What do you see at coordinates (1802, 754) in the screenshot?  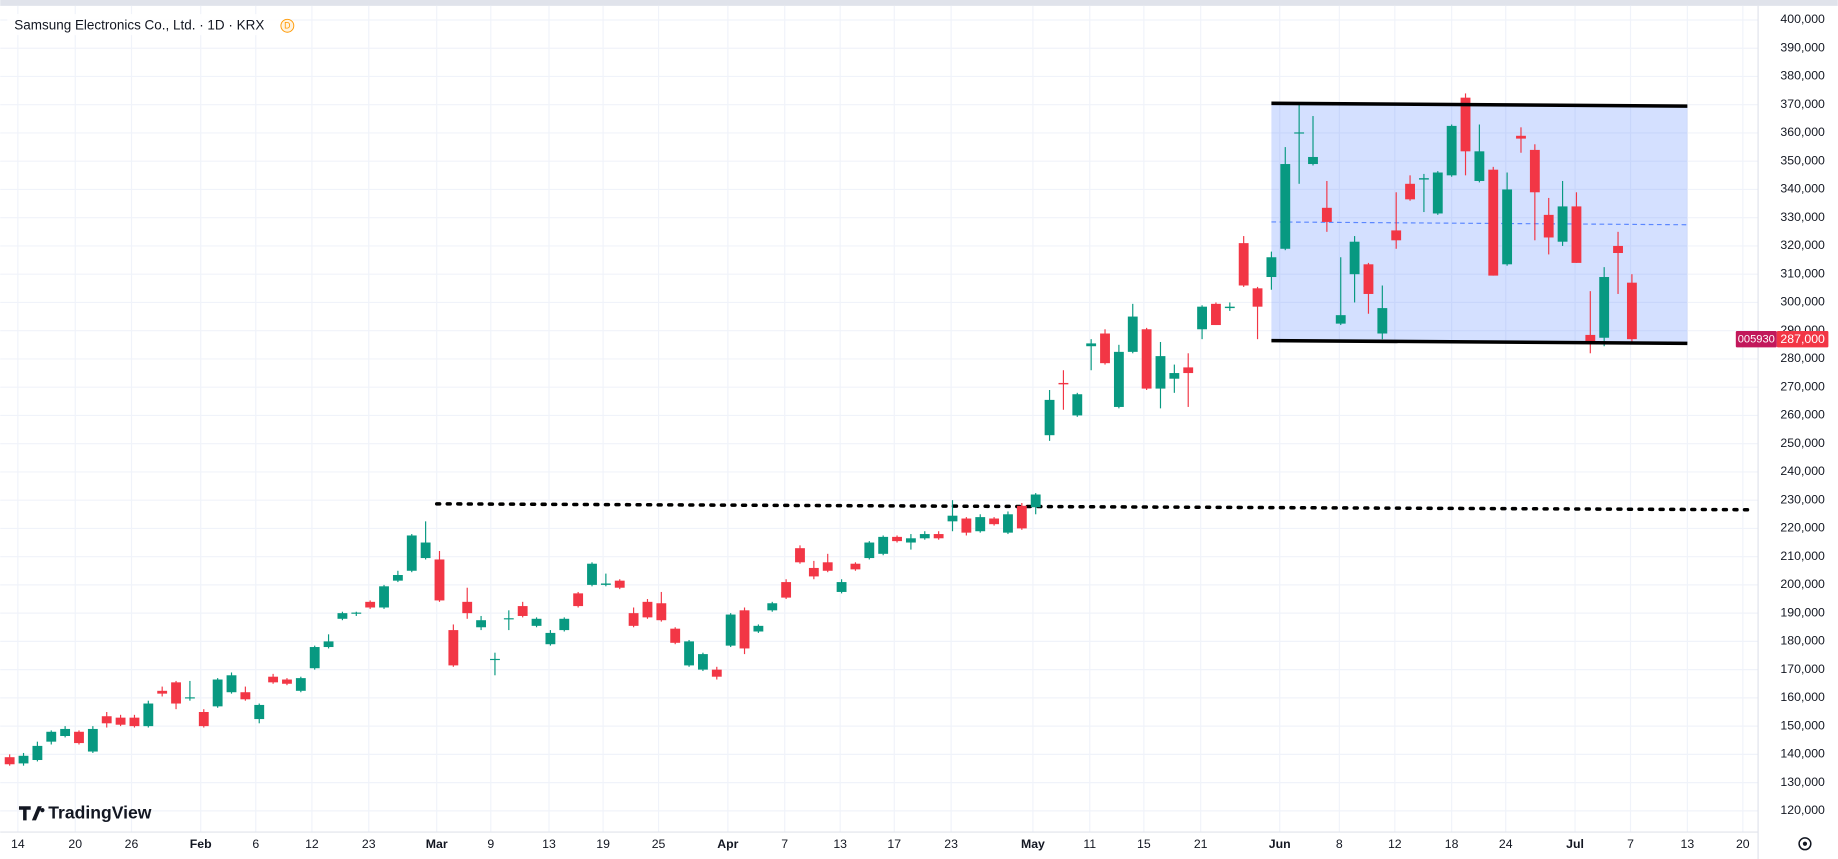 I see `y-tick-label: 140,000` at bounding box center [1802, 754].